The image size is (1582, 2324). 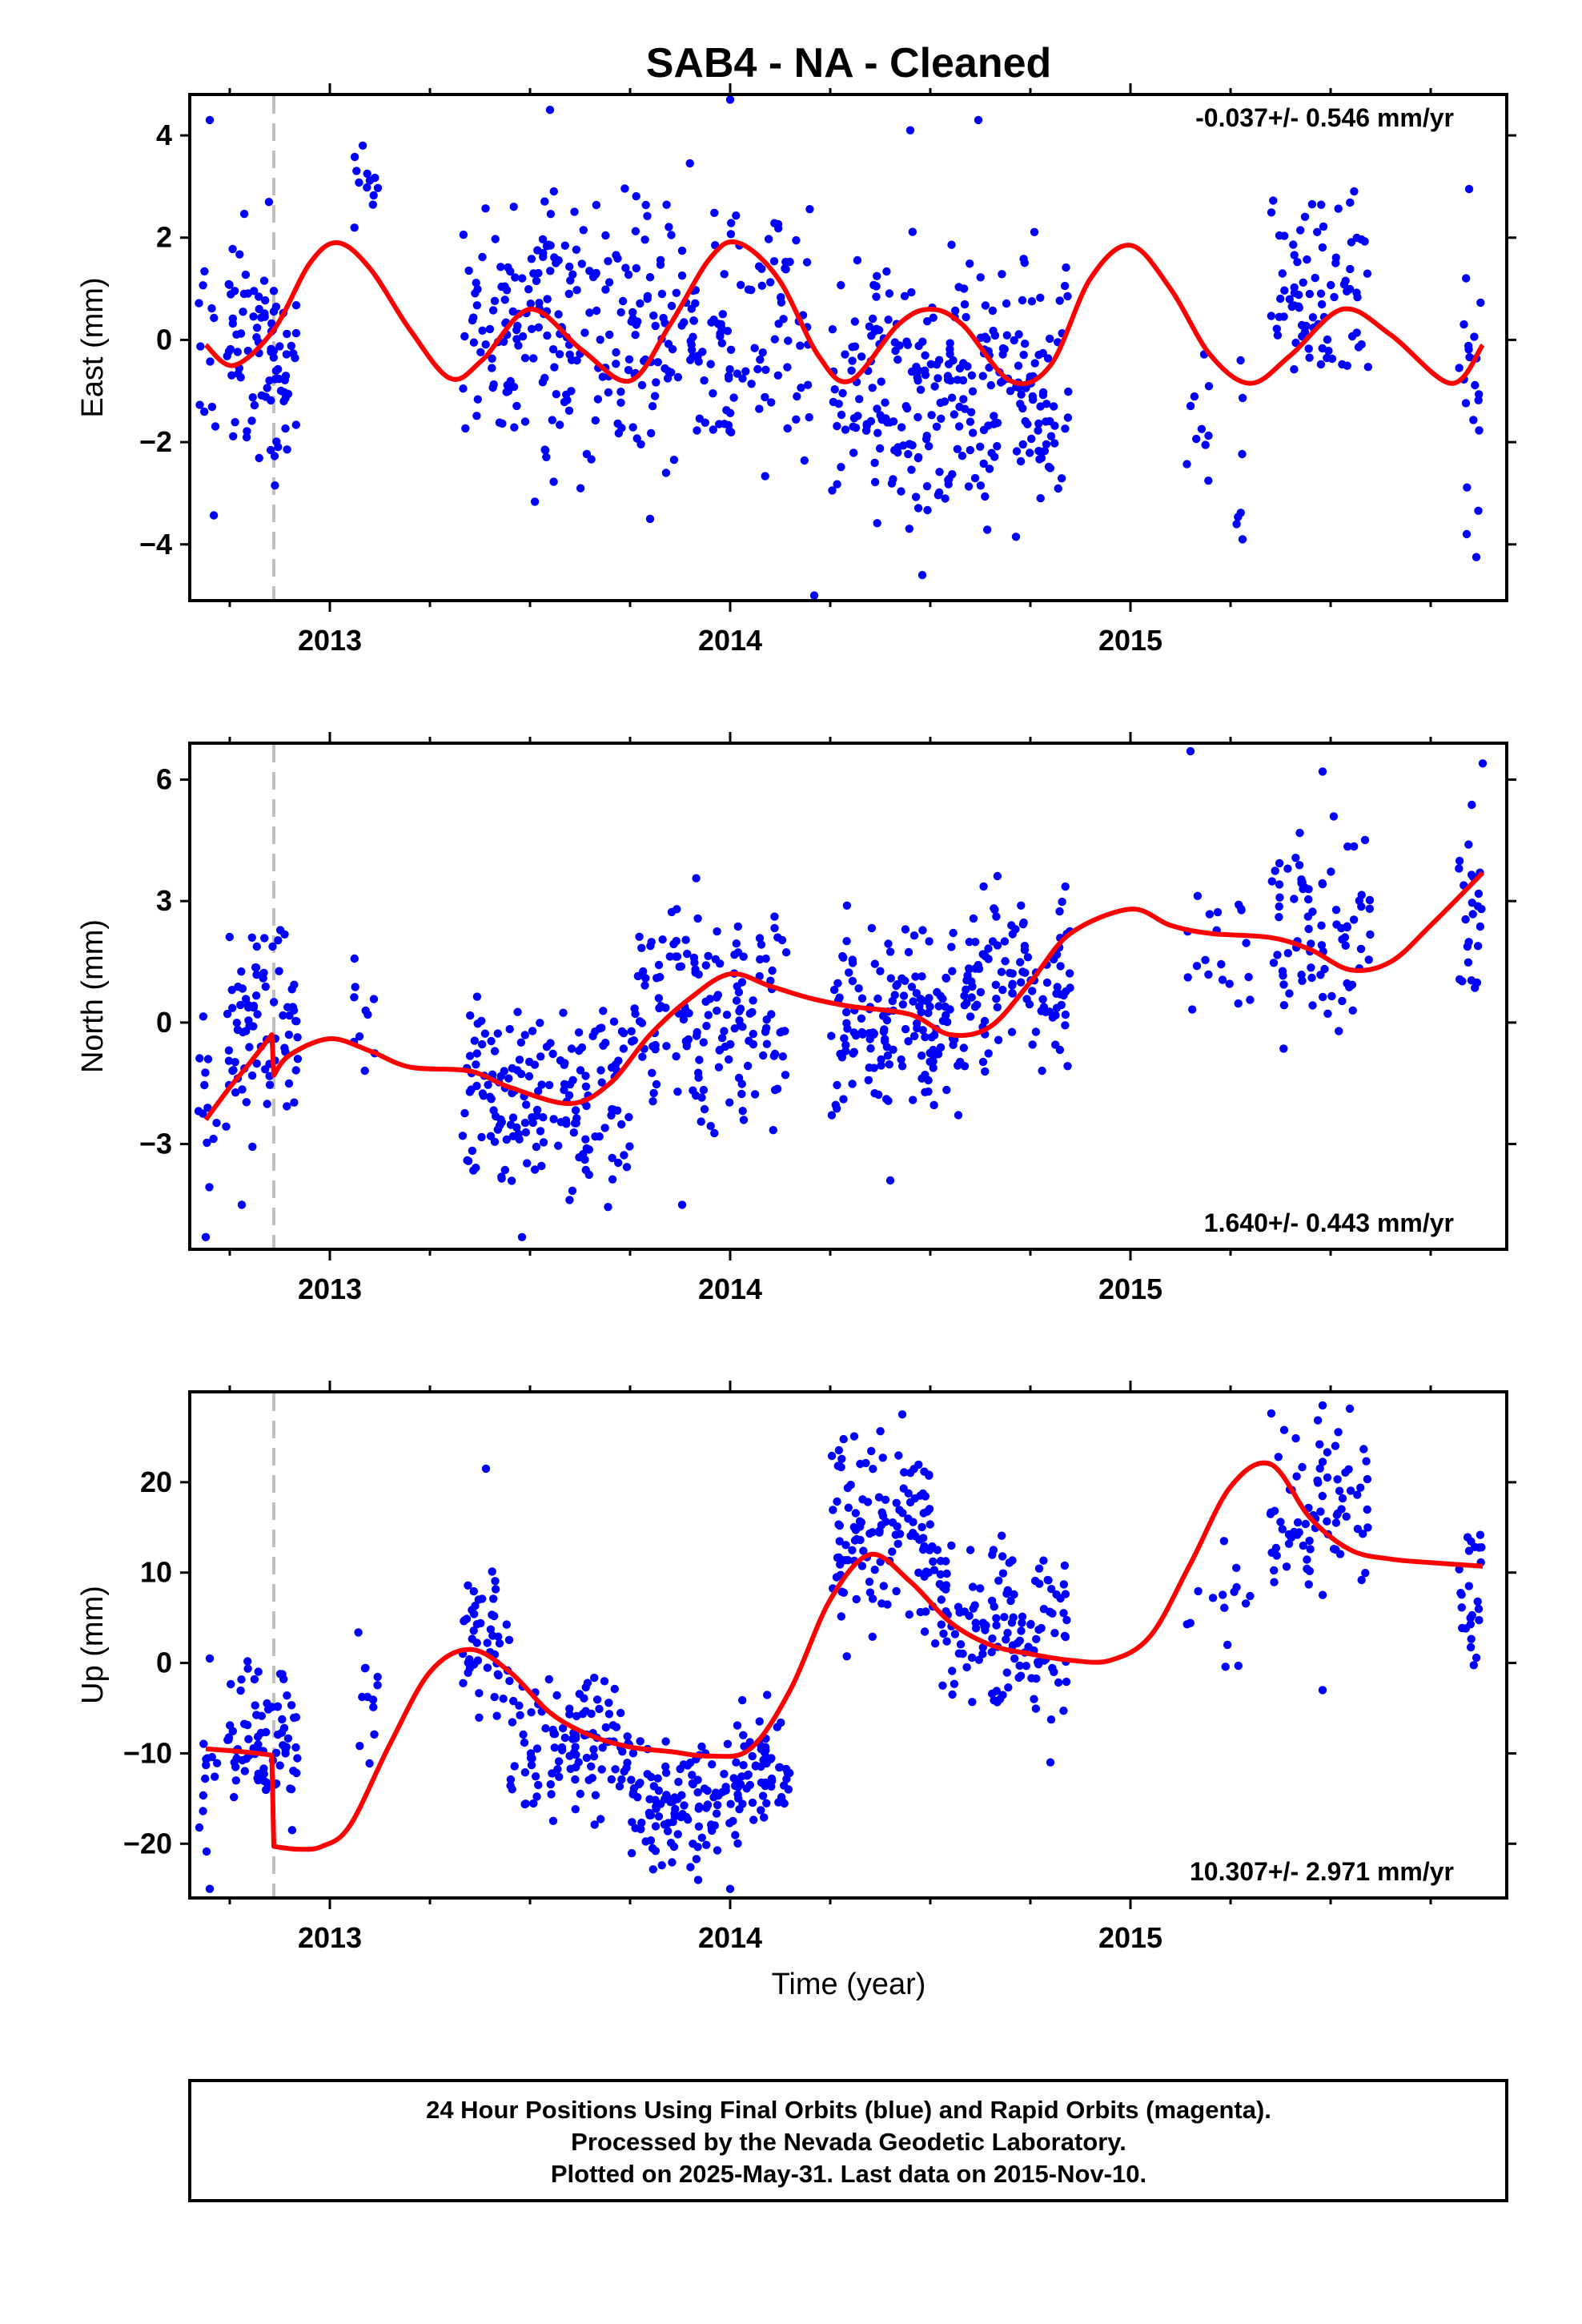 What do you see at coordinates (147, 1752) in the screenshot?
I see `y-tick-label: −10` at bounding box center [147, 1752].